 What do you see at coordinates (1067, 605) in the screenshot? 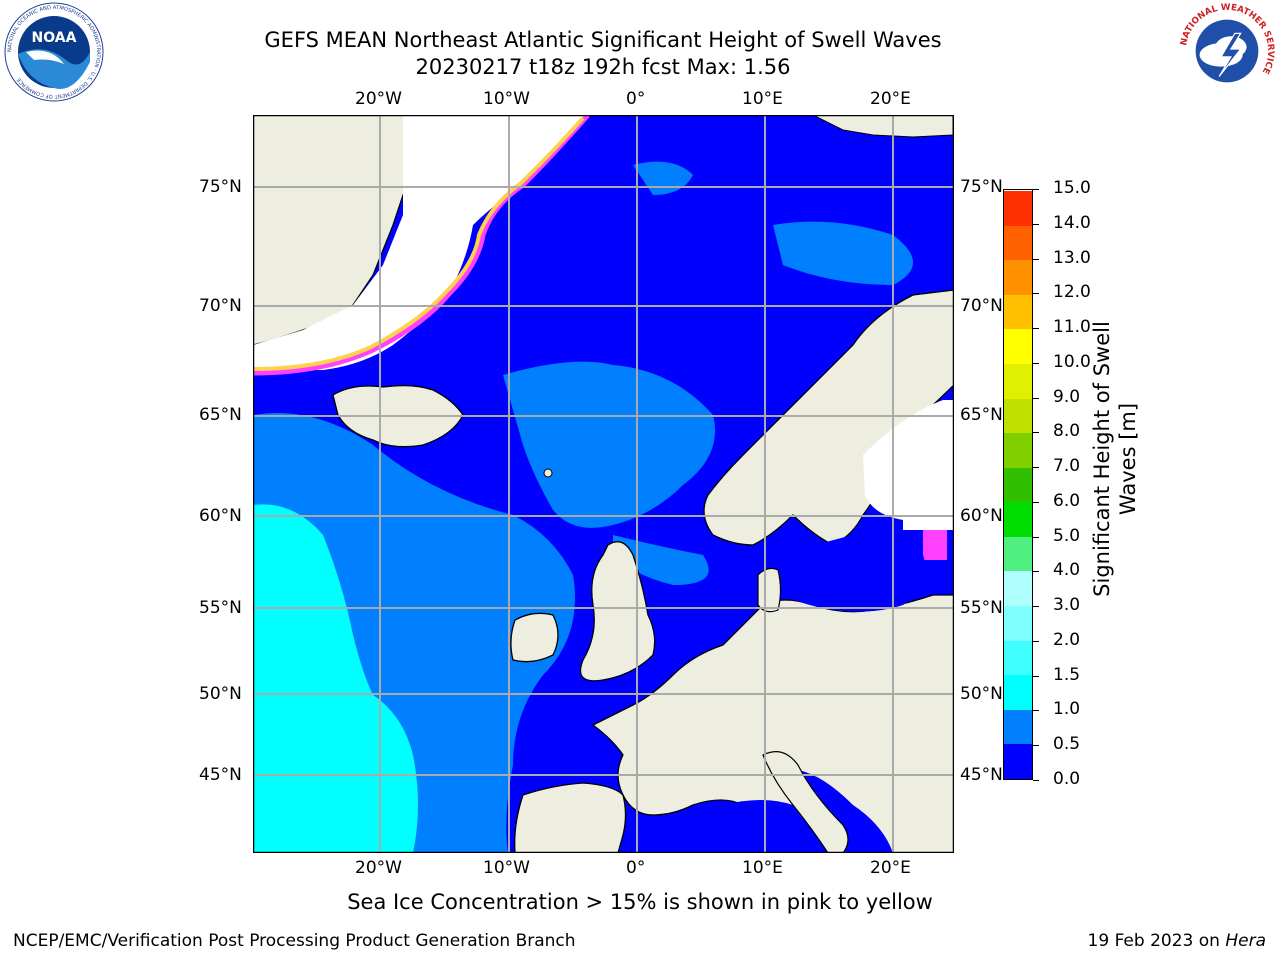
I see `colorbar-tick-label: 3.0` at bounding box center [1067, 605].